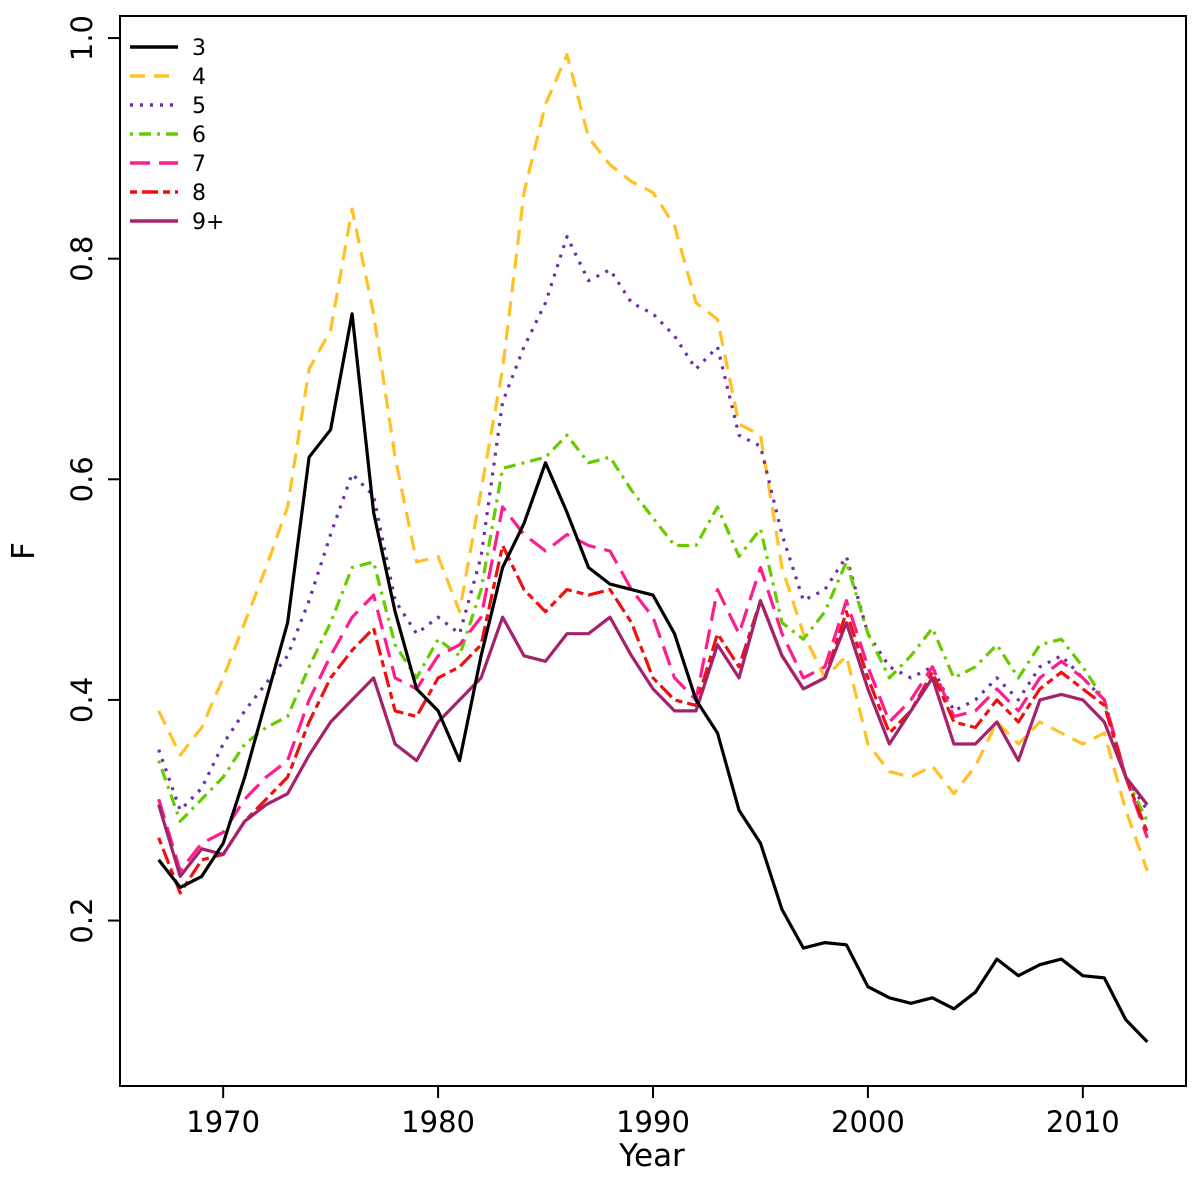 The image size is (1200, 1204). Describe the element at coordinates (199, 193) in the screenshot. I see `legend-label-age-8: 8` at that location.